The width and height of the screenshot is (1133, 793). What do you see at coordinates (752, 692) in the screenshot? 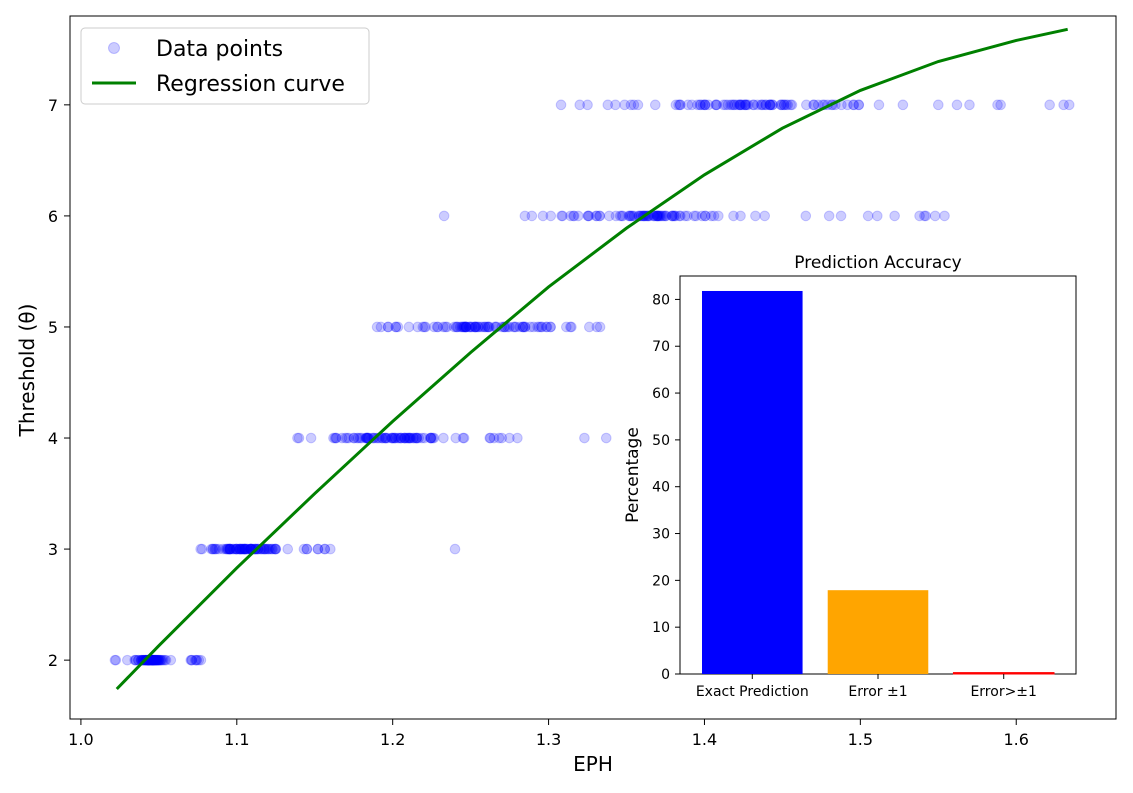
I see `inset-x-tick-label: Exact Prediction` at bounding box center [752, 692].